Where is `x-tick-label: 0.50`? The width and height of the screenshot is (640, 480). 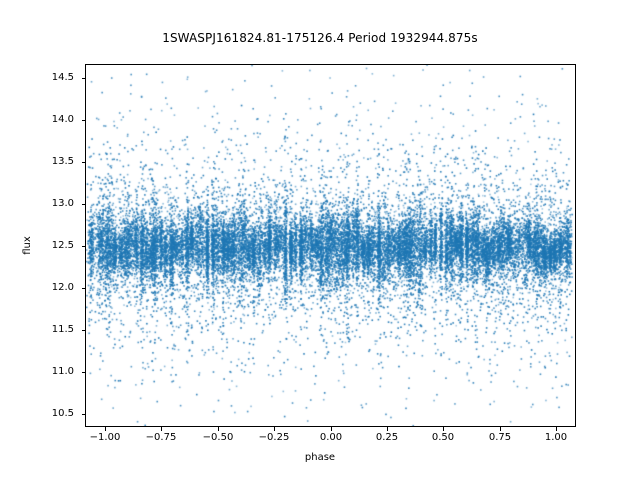
x-tick-label: 0.50 is located at coordinates (443, 437).